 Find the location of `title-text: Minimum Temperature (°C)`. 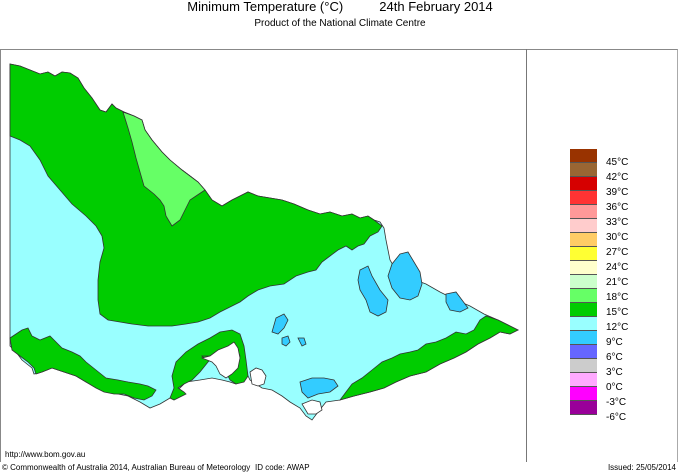

title-text: Minimum Temperature (°C) is located at coordinates (265, 7).